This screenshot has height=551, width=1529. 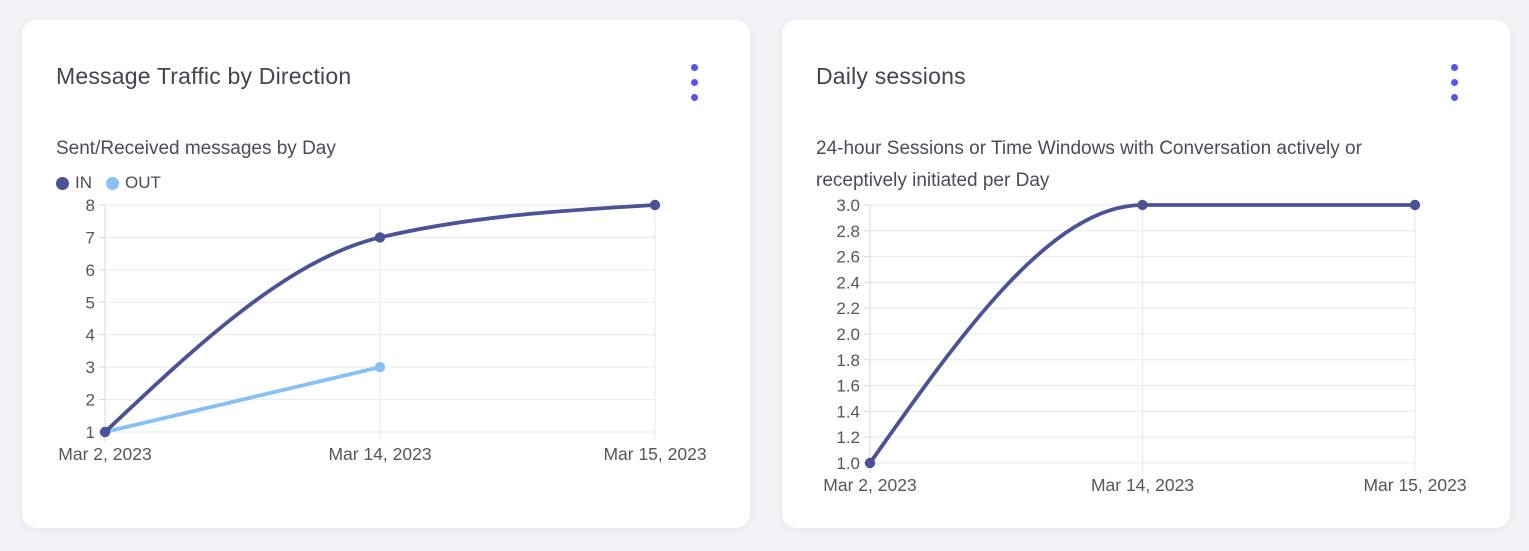 What do you see at coordinates (848, 205) in the screenshot?
I see `svg-text: 3.0` at bounding box center [848, 205].